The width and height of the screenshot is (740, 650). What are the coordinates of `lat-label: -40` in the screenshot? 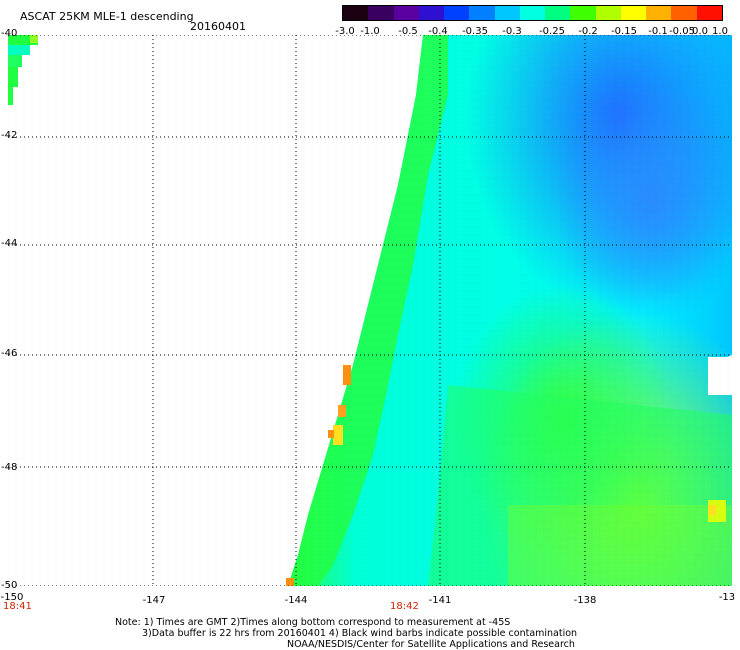 It's located at (9, 33).